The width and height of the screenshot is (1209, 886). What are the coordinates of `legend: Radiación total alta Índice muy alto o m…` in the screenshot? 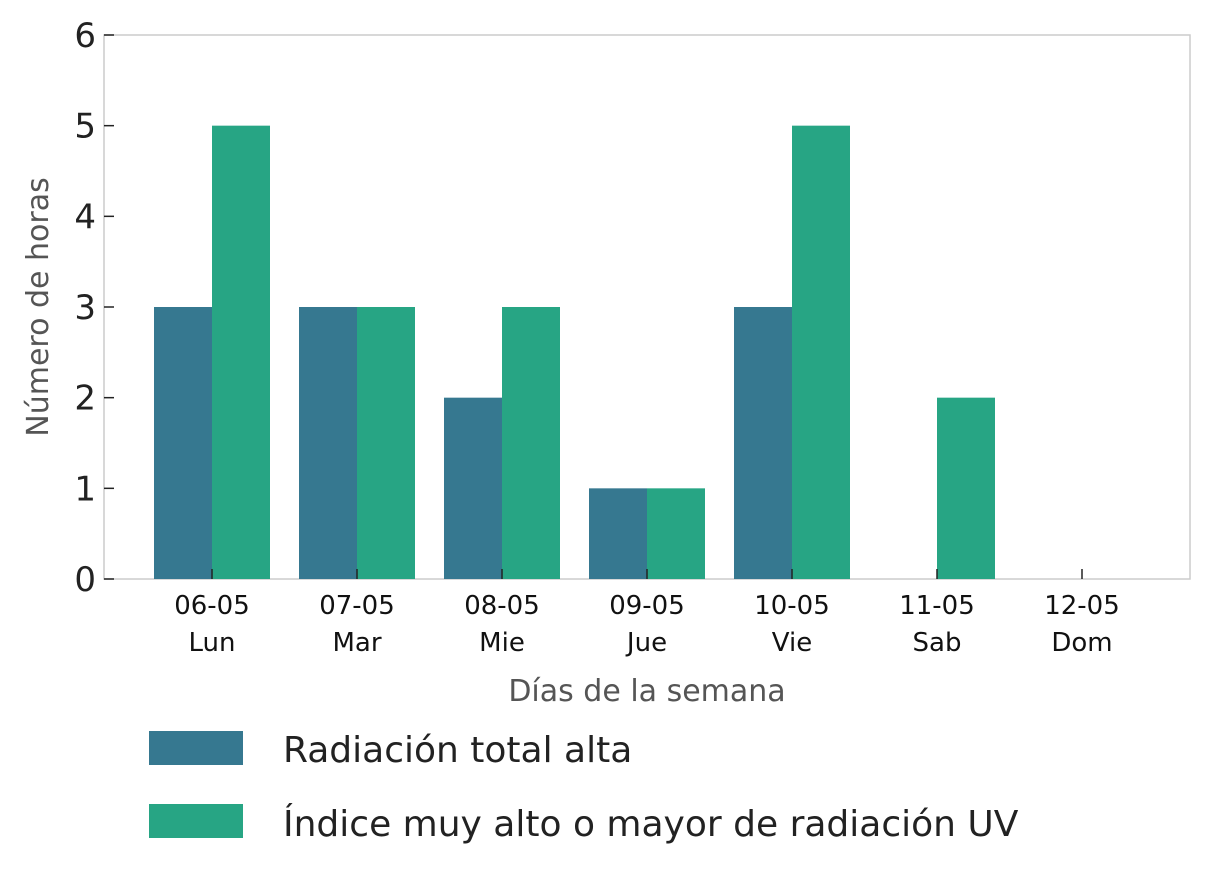 It's located at (584, 787).